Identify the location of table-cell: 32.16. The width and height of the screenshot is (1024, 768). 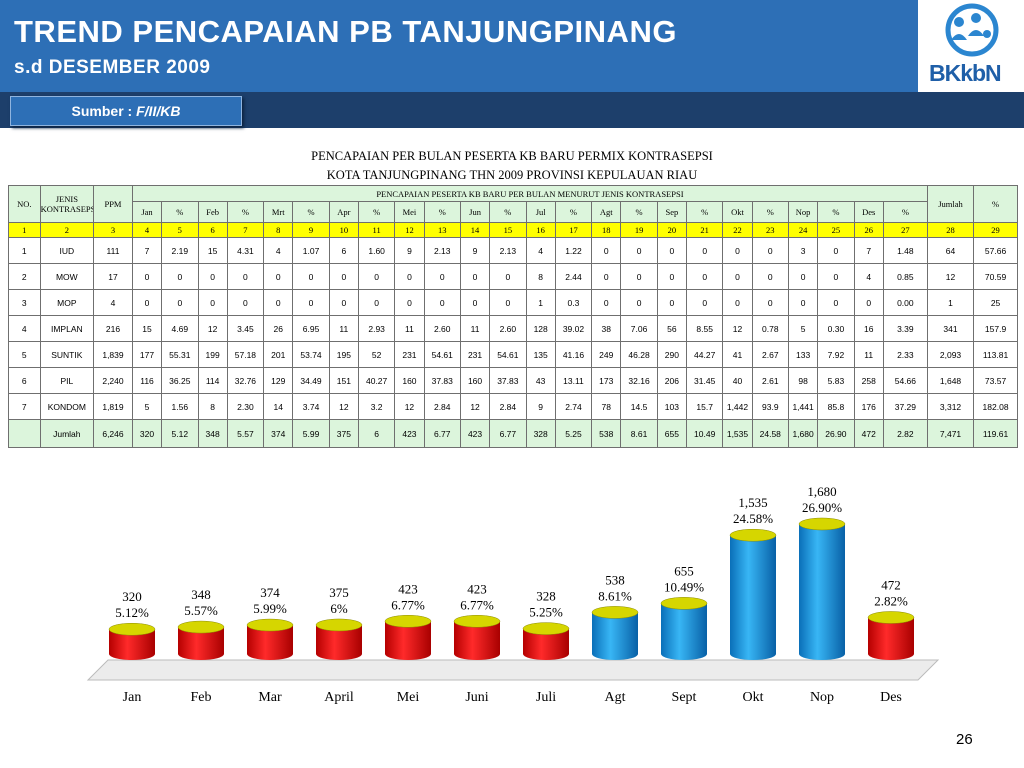
(639, 380).